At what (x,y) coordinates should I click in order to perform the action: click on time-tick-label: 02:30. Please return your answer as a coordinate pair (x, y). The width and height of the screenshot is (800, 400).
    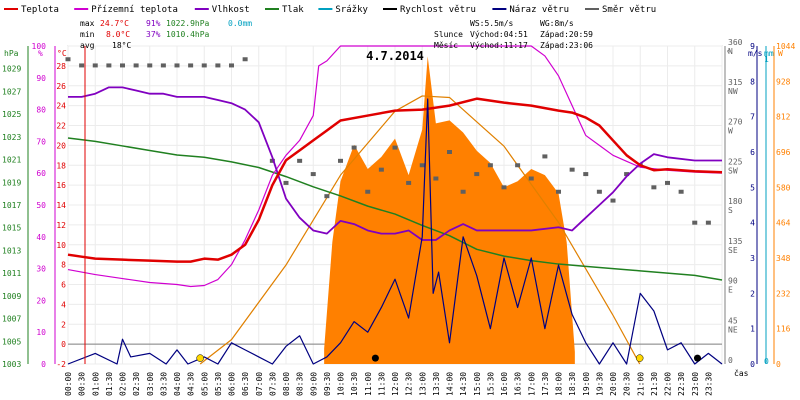
    Looking at the image, I should click on (136, 384).